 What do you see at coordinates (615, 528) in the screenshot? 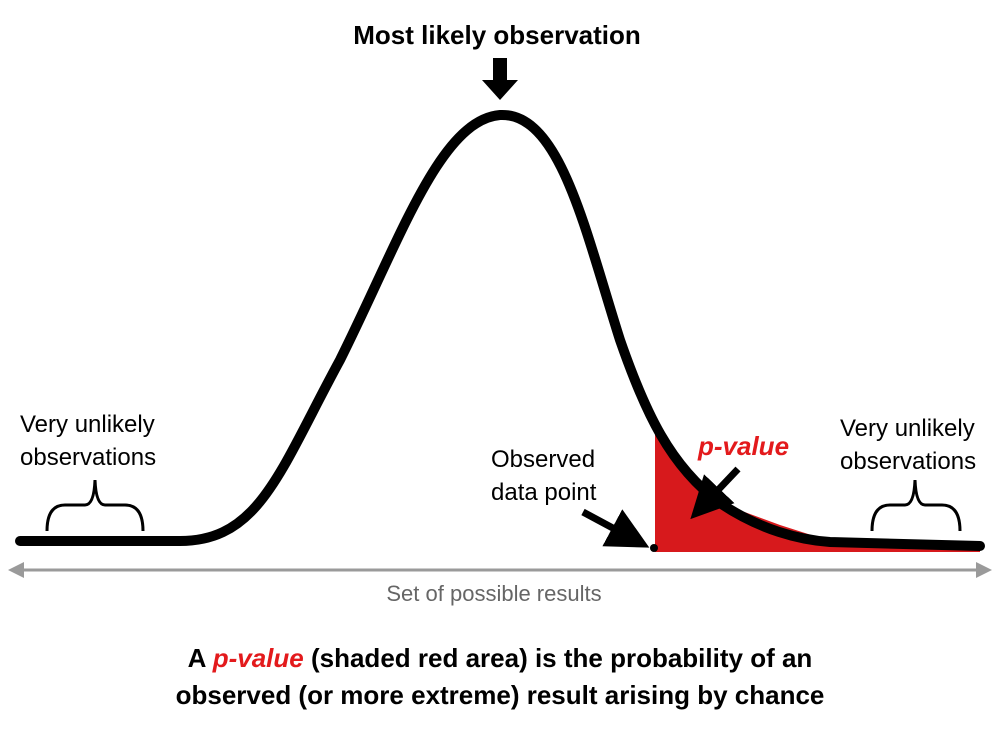
I see `observed-arrow-icon` at bounding box center [615, 528].